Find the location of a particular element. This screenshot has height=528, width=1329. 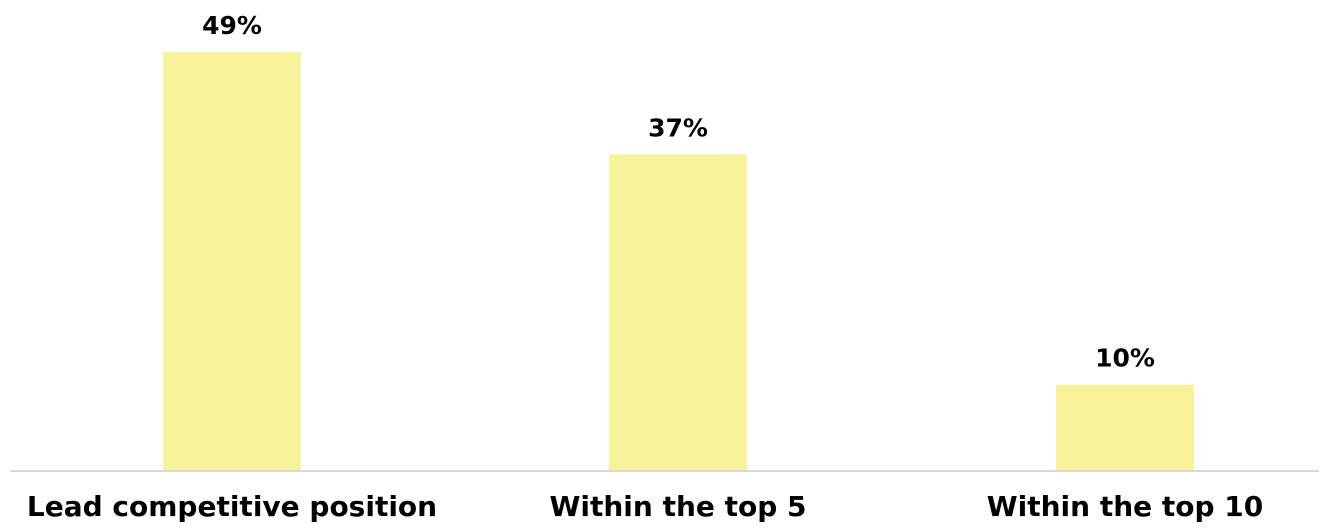

category-label-1: Lead competitive position is located at coordinates (232, 506).